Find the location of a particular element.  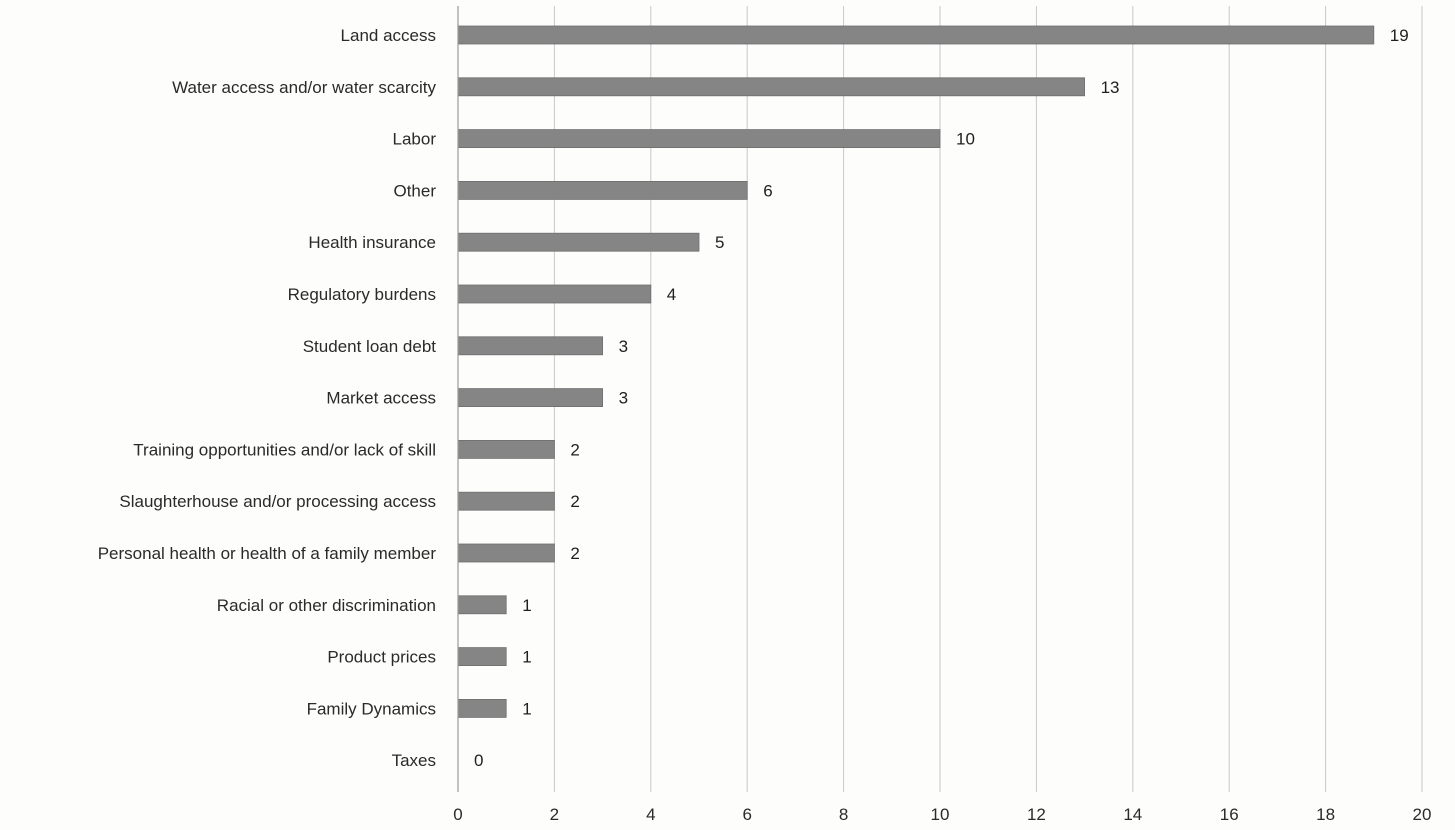

category-label-5: Health insurance is located at coordinates (372, 242).